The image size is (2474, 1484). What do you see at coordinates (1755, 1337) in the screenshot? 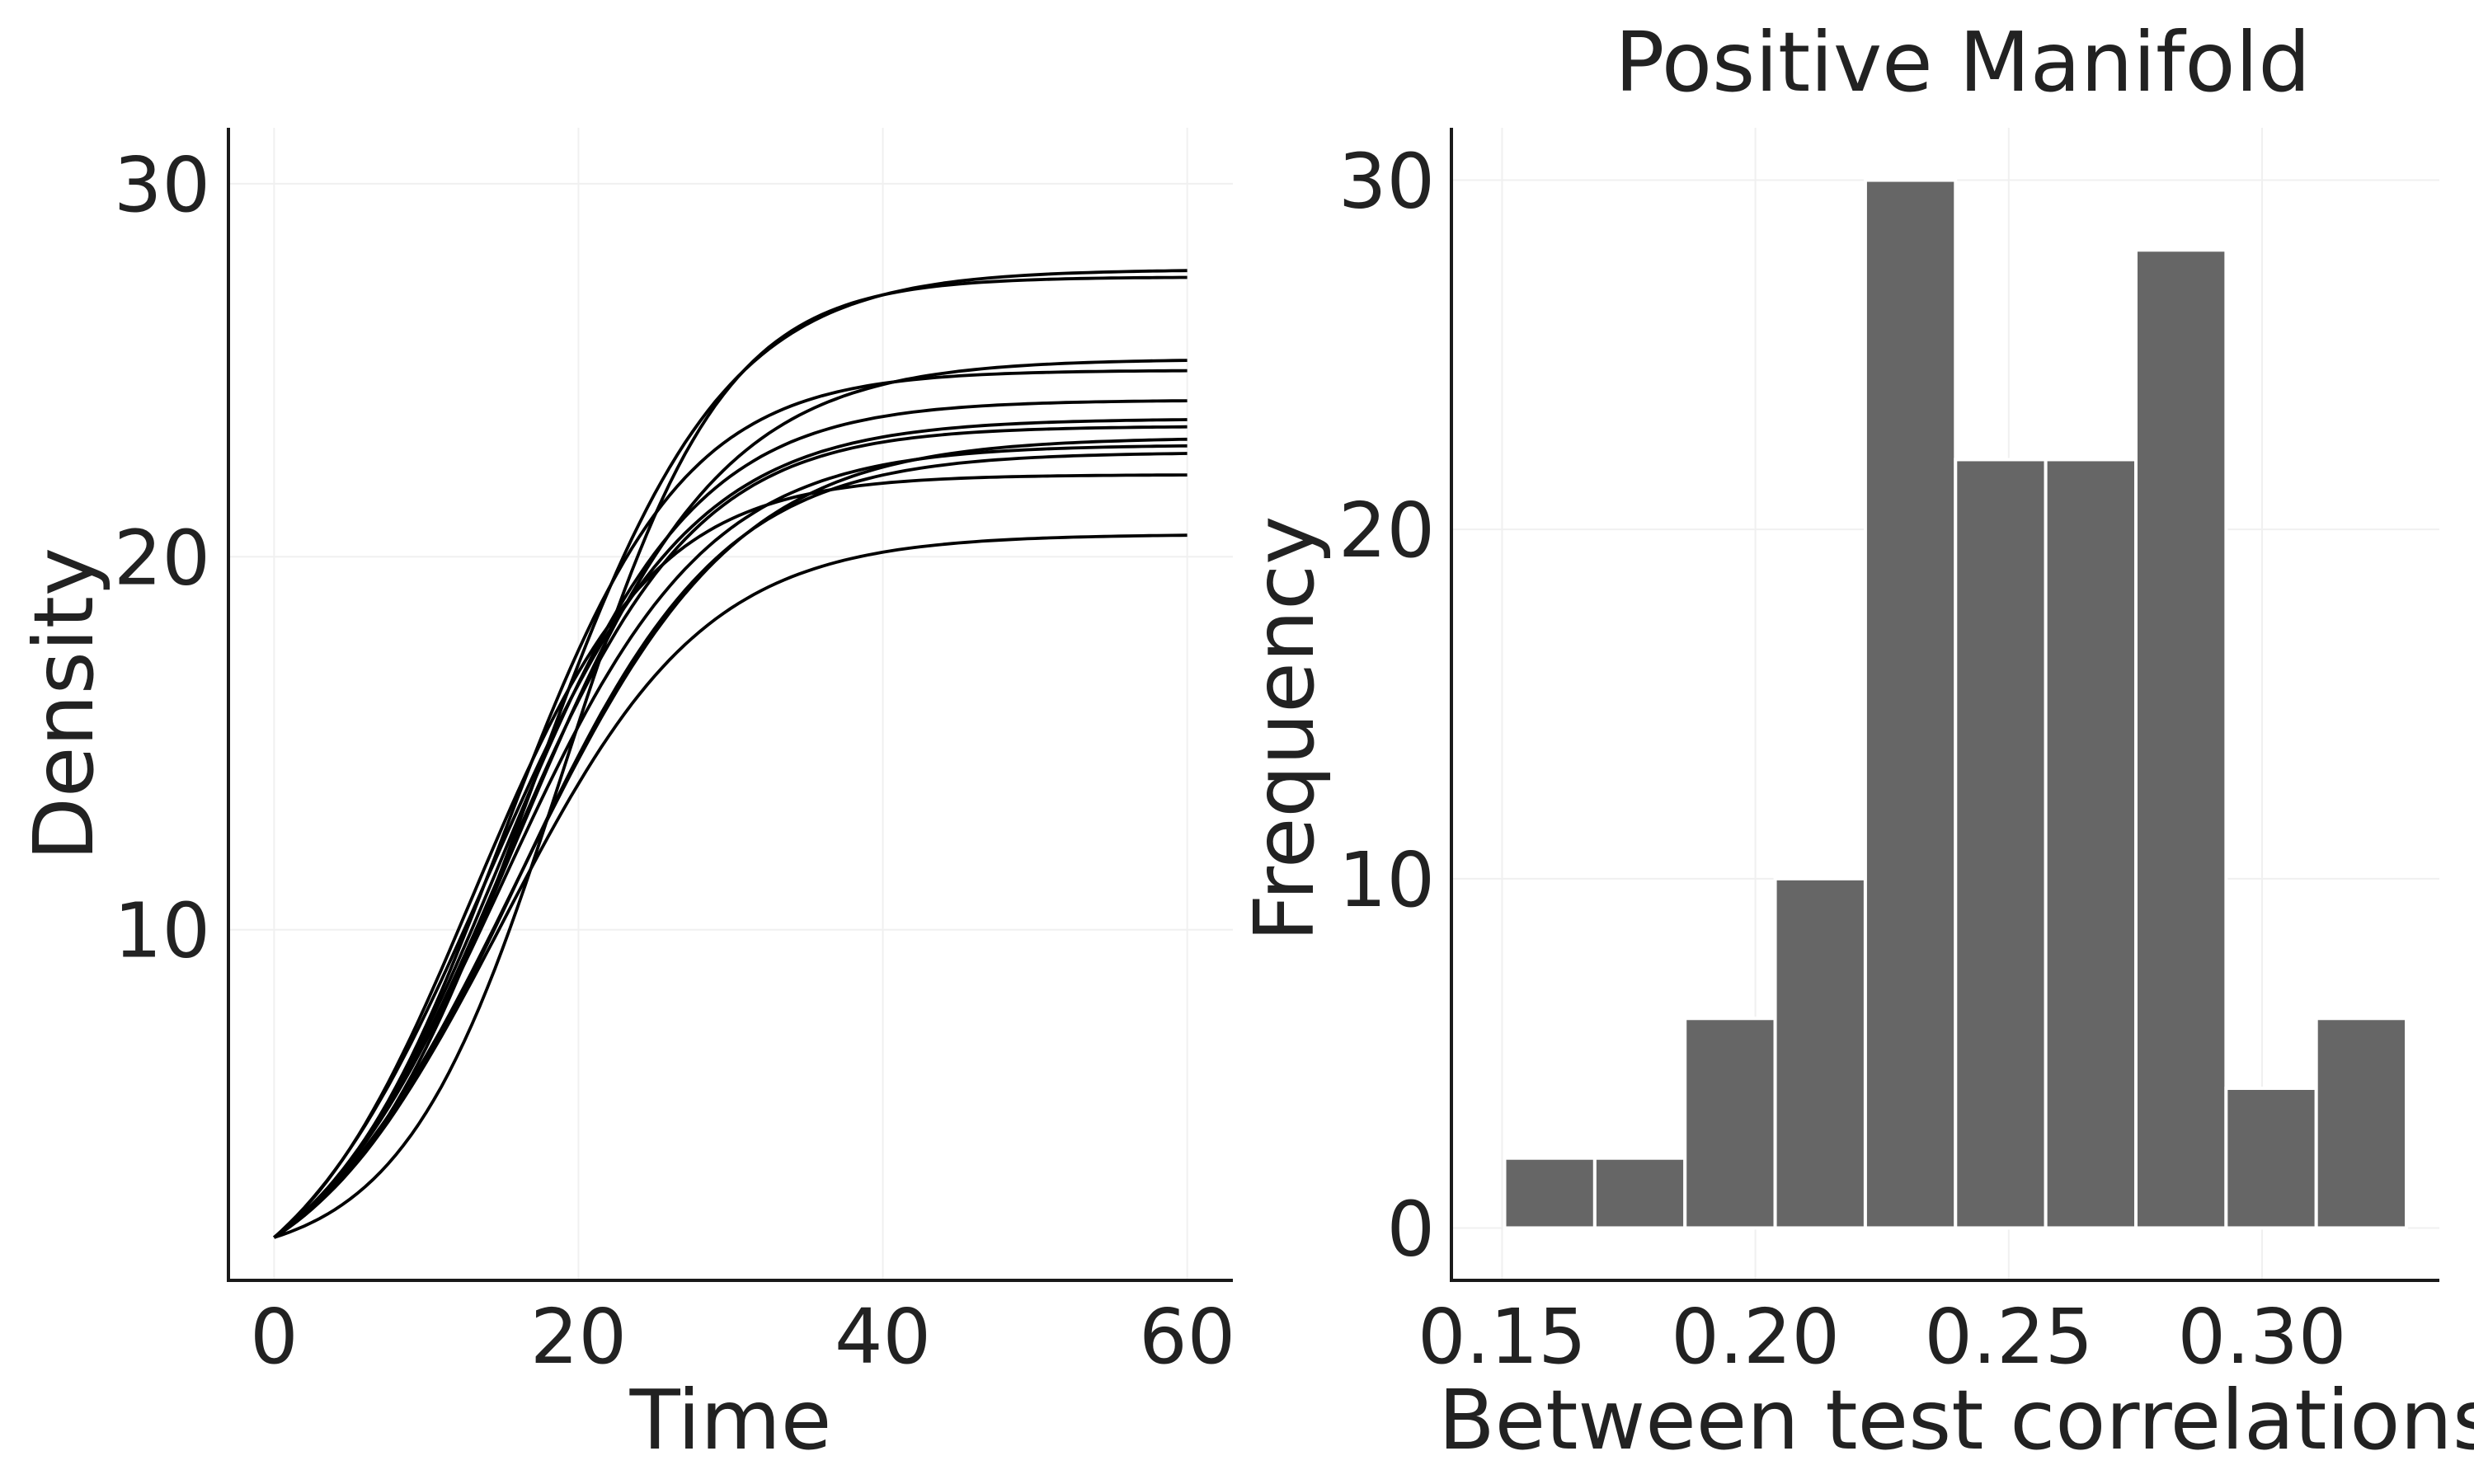
I see `histogram-x-tick-1: 0.20` at bounding box center [1755, 1337].